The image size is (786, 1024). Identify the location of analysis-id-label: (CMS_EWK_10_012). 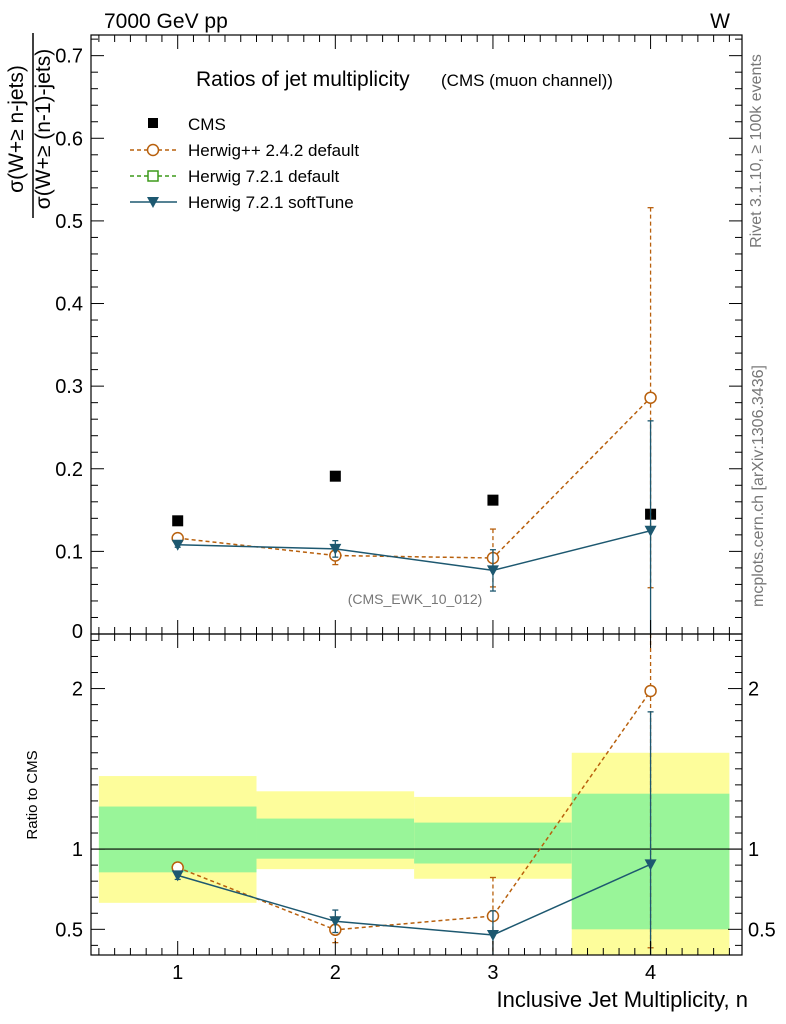
(415, 599).